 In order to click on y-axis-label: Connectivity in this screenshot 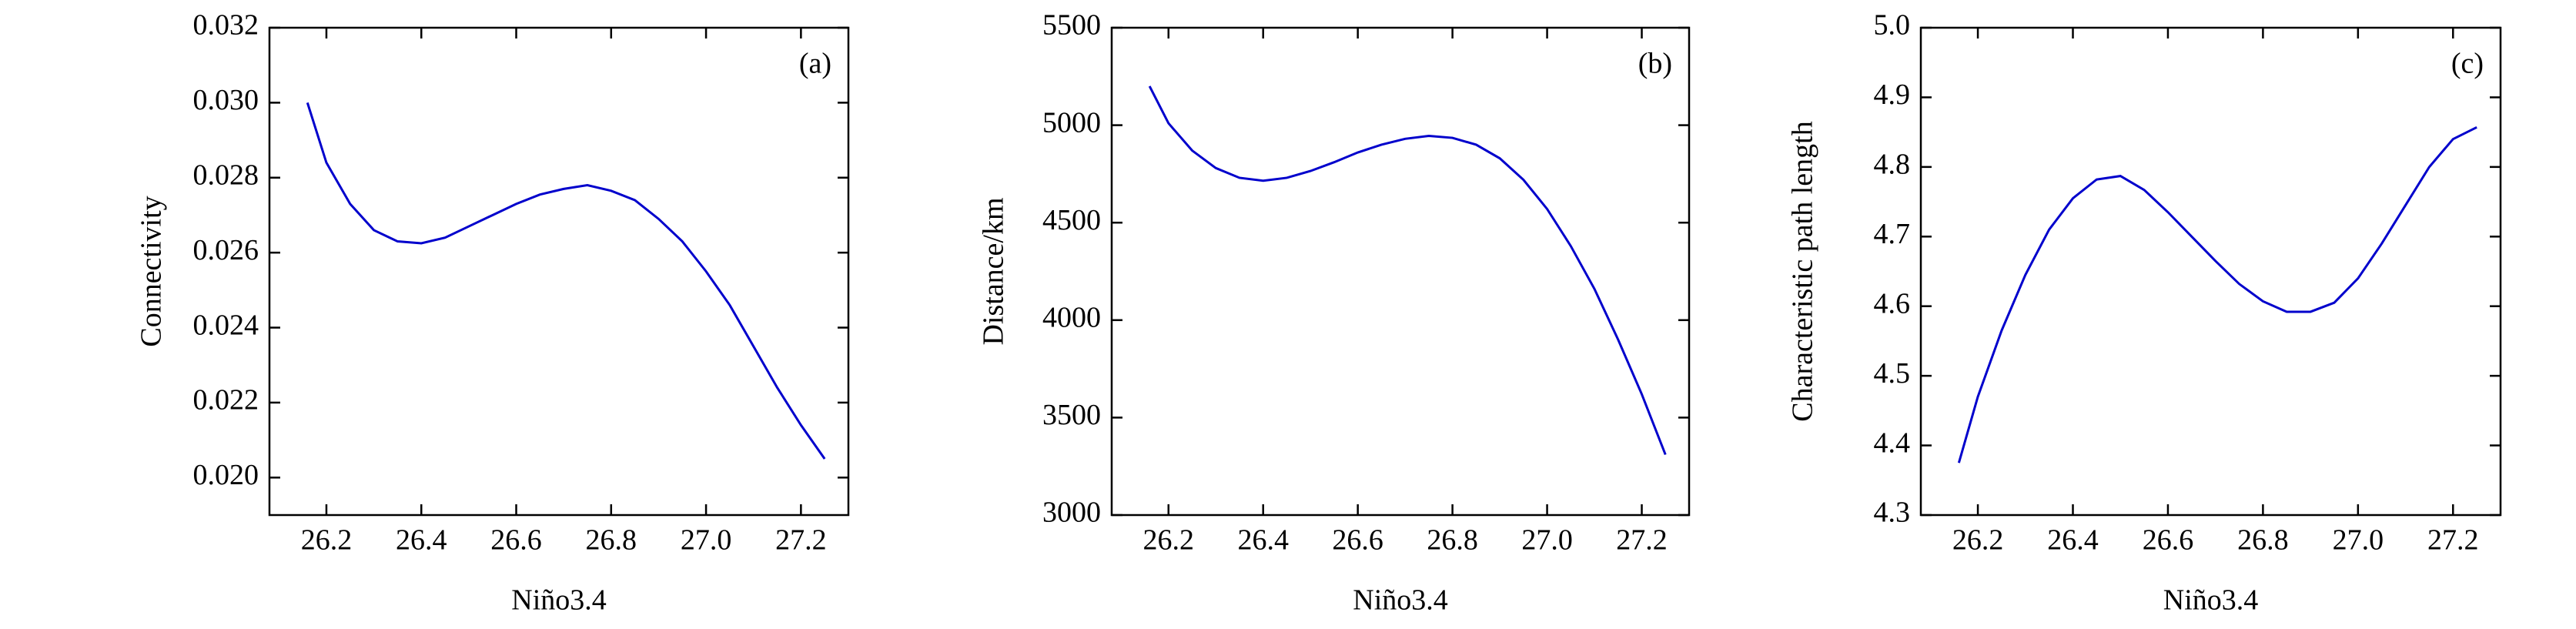, I will do `click(151, 271)`.